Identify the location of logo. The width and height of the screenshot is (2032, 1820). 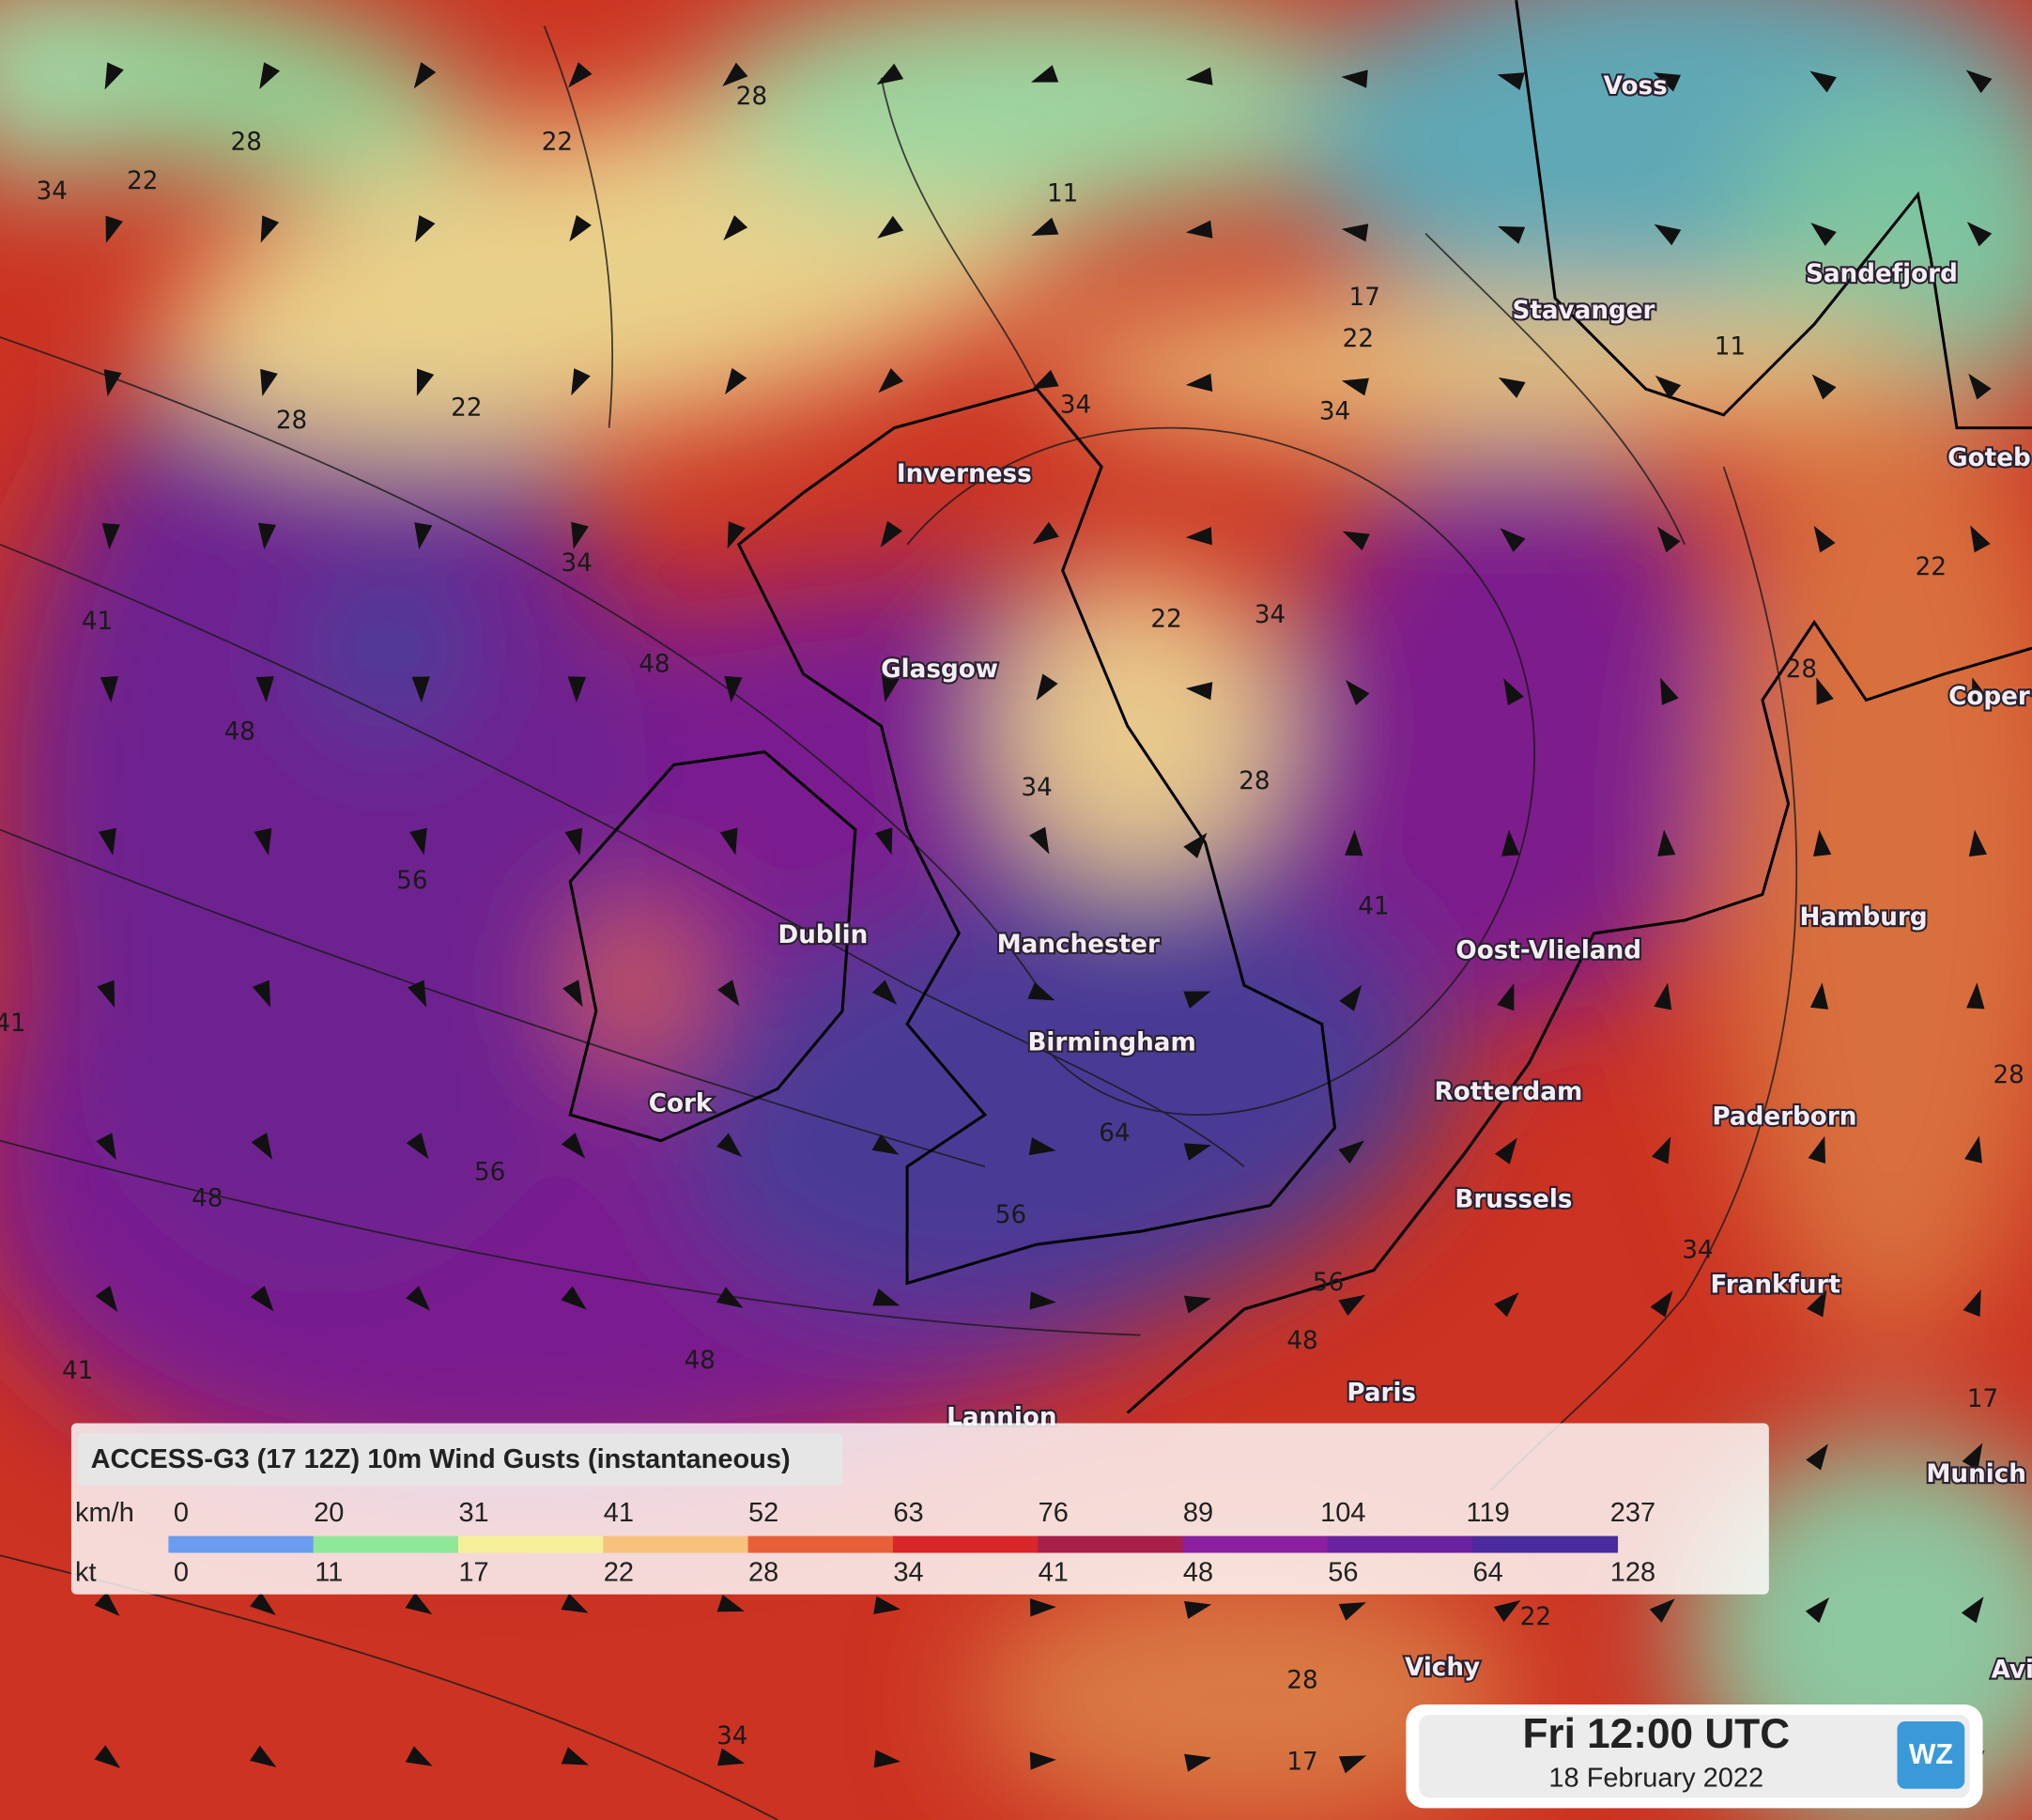
(1931, 1754).